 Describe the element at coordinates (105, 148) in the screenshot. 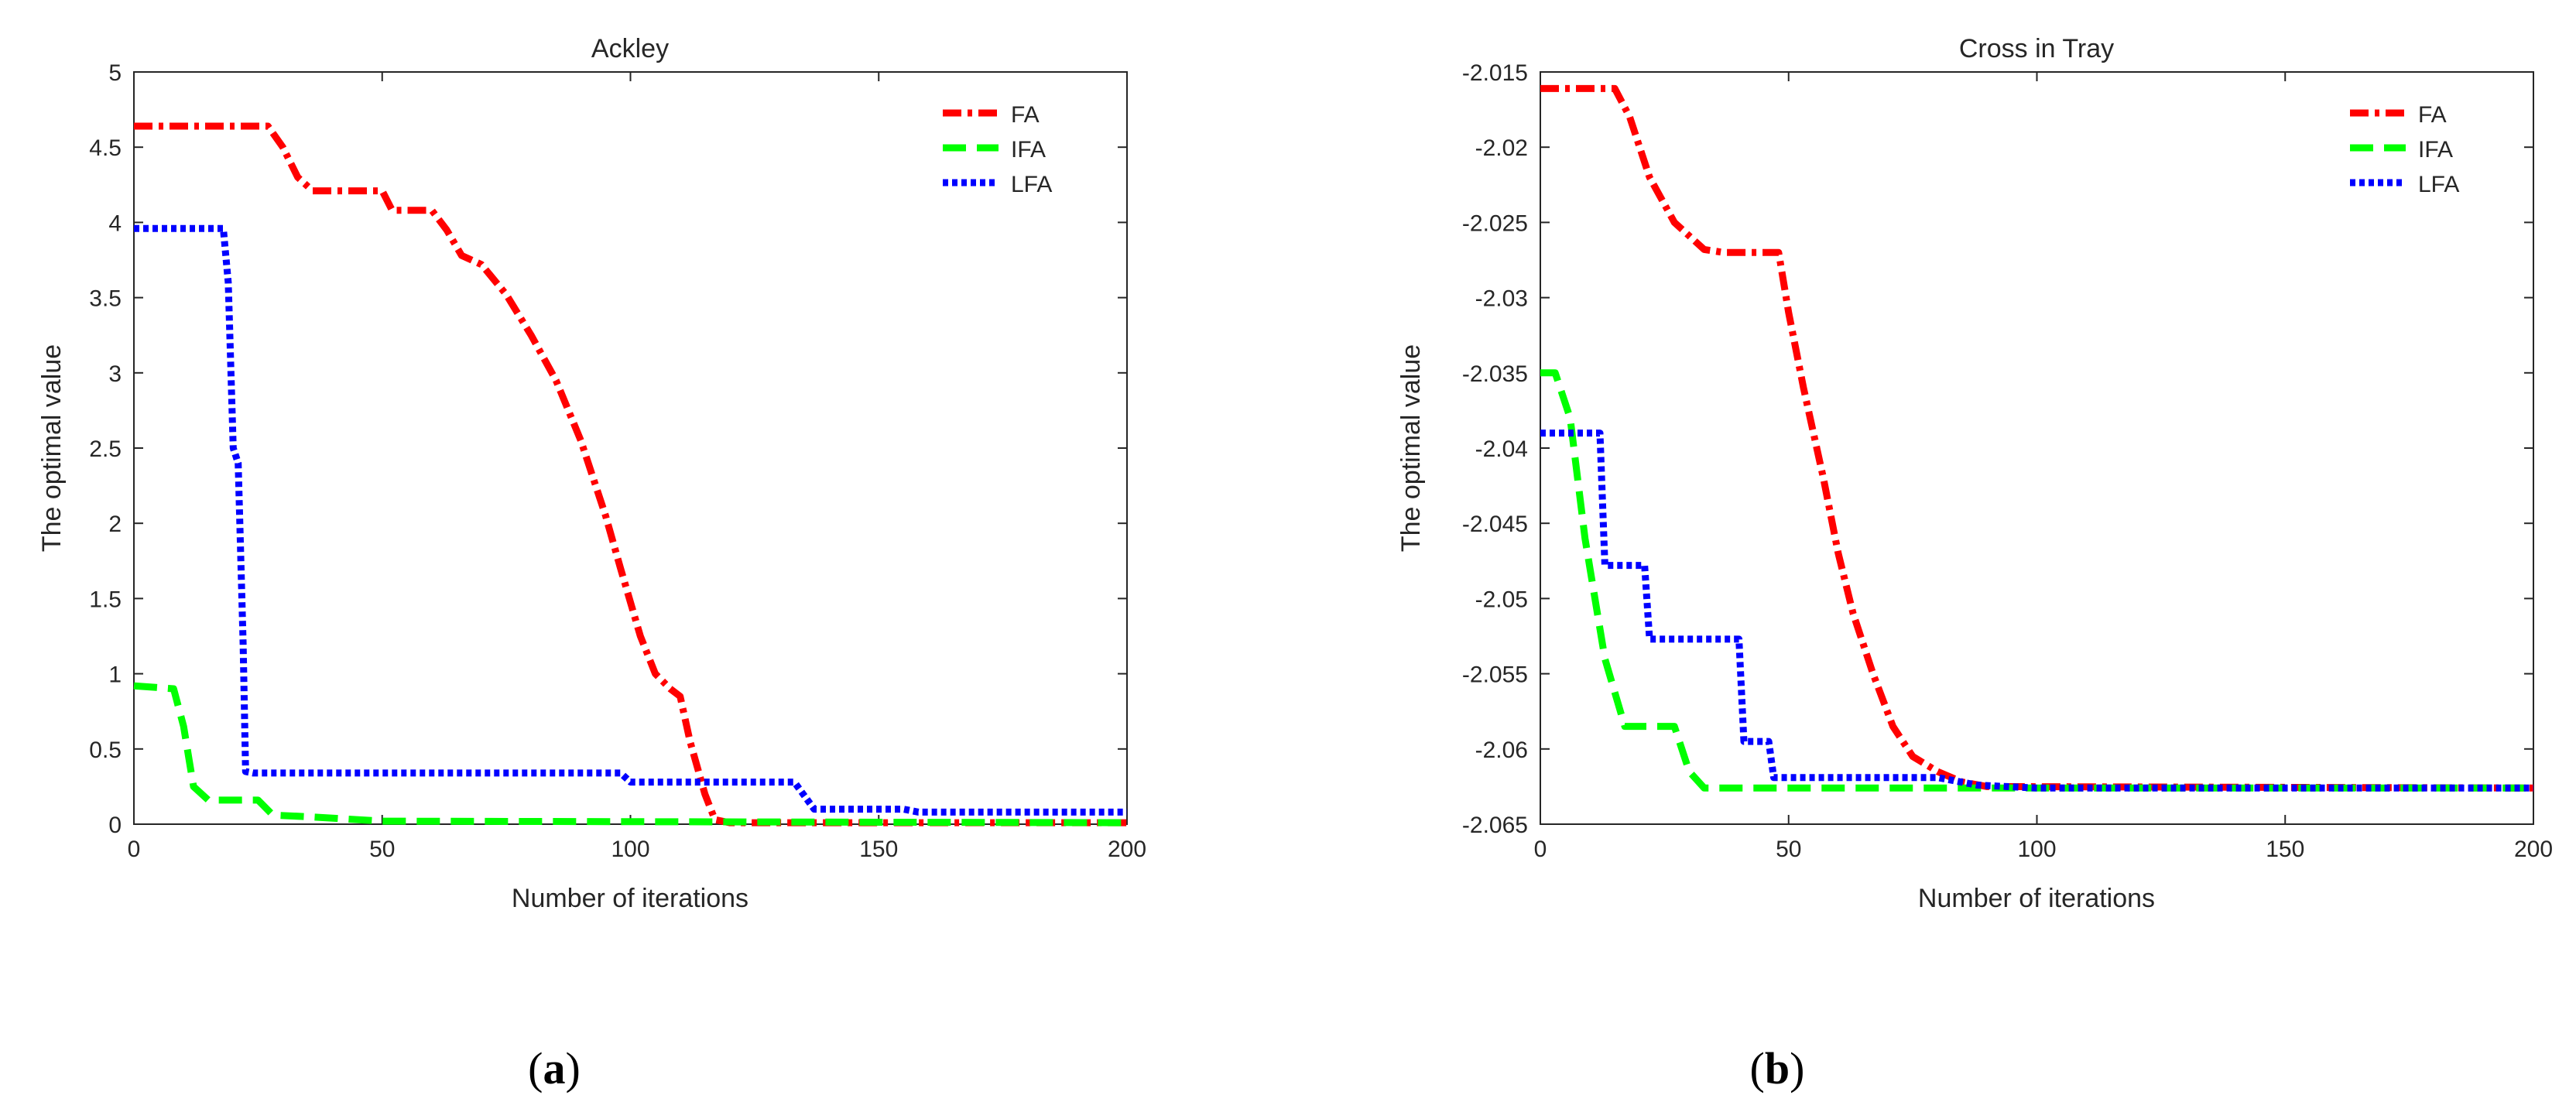

I see `y-tick-label: 4.5` at that location.